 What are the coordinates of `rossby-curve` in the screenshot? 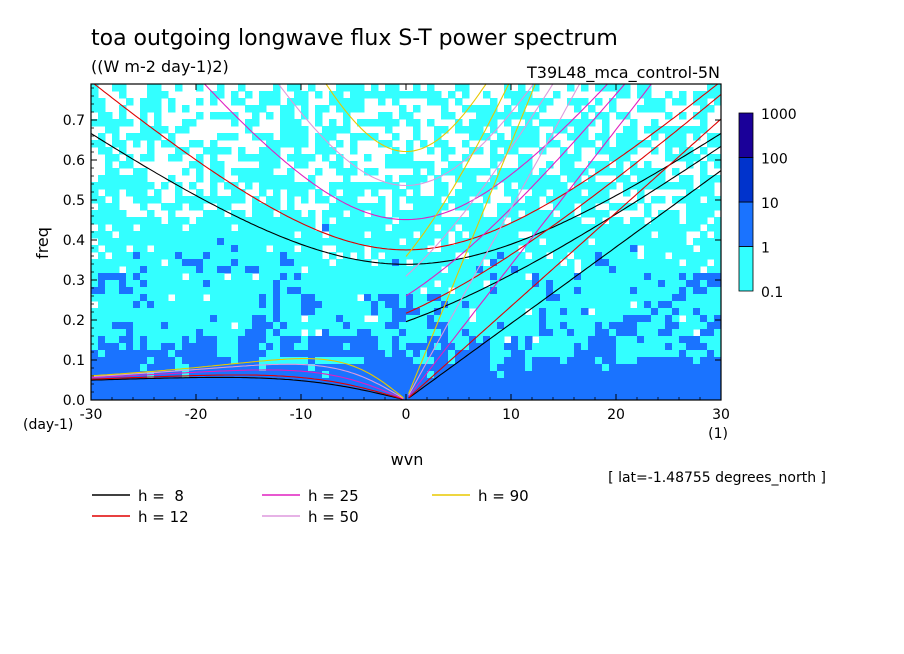 It's located at (247, 388).